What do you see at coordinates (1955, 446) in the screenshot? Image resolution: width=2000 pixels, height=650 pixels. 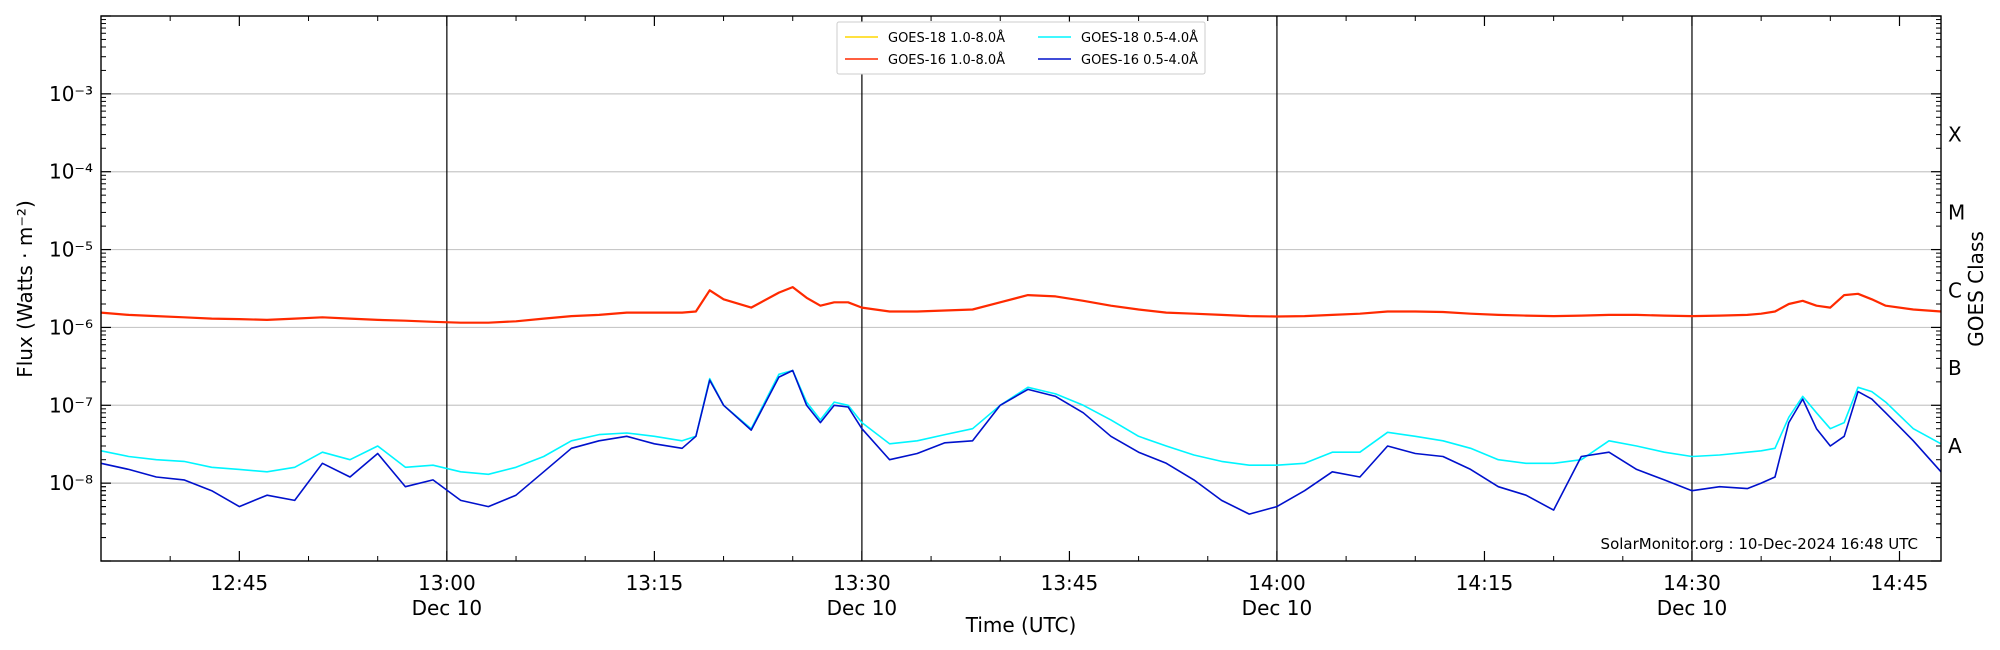 I see `goes-class-label-a: A` at bounding box center [1955, 446].